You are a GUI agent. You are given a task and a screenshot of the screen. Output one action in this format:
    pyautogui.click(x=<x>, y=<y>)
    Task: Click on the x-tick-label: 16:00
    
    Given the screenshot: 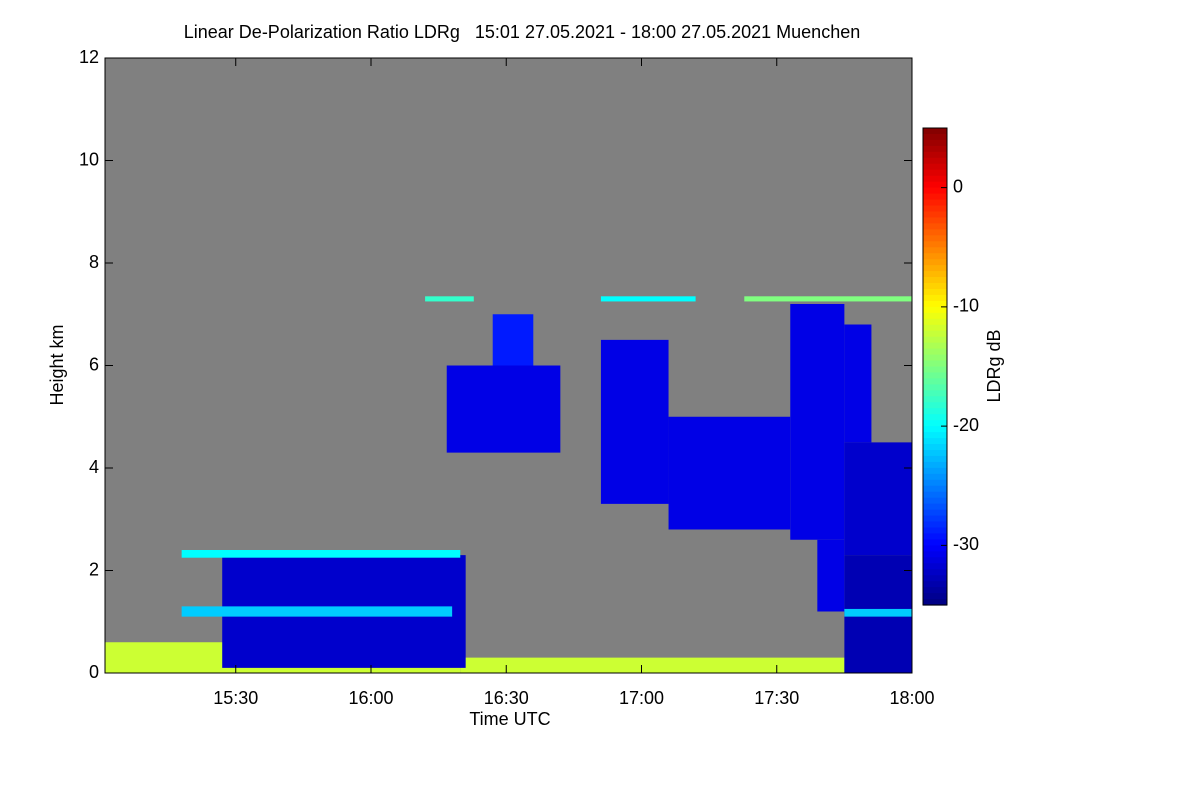 What is the action you would take?
    pyautogui.click(x=370, y=698)
    